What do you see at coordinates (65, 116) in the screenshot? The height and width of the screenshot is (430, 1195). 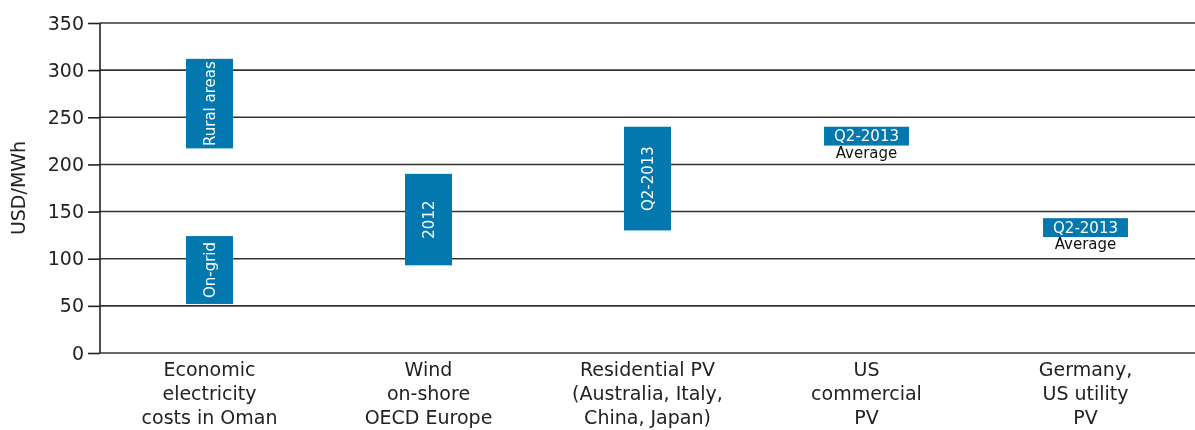 I see `y-tick-label: 250` at bounding box center [65, 116].